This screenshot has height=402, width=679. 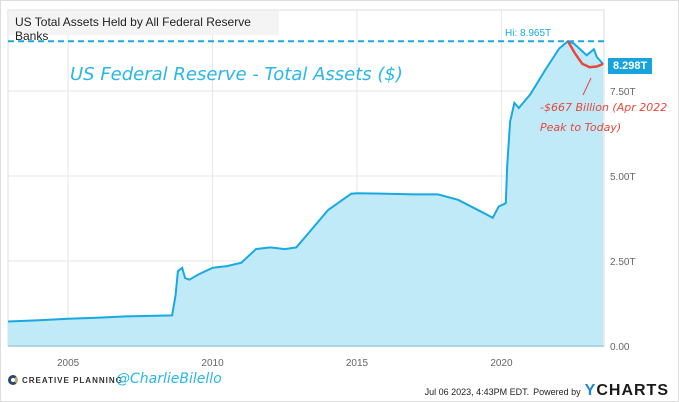 What do you see at coordinates (623, 262) in the screenshot?
I see `y-tick-label: 2.50T` at bounding box center [623, 262].